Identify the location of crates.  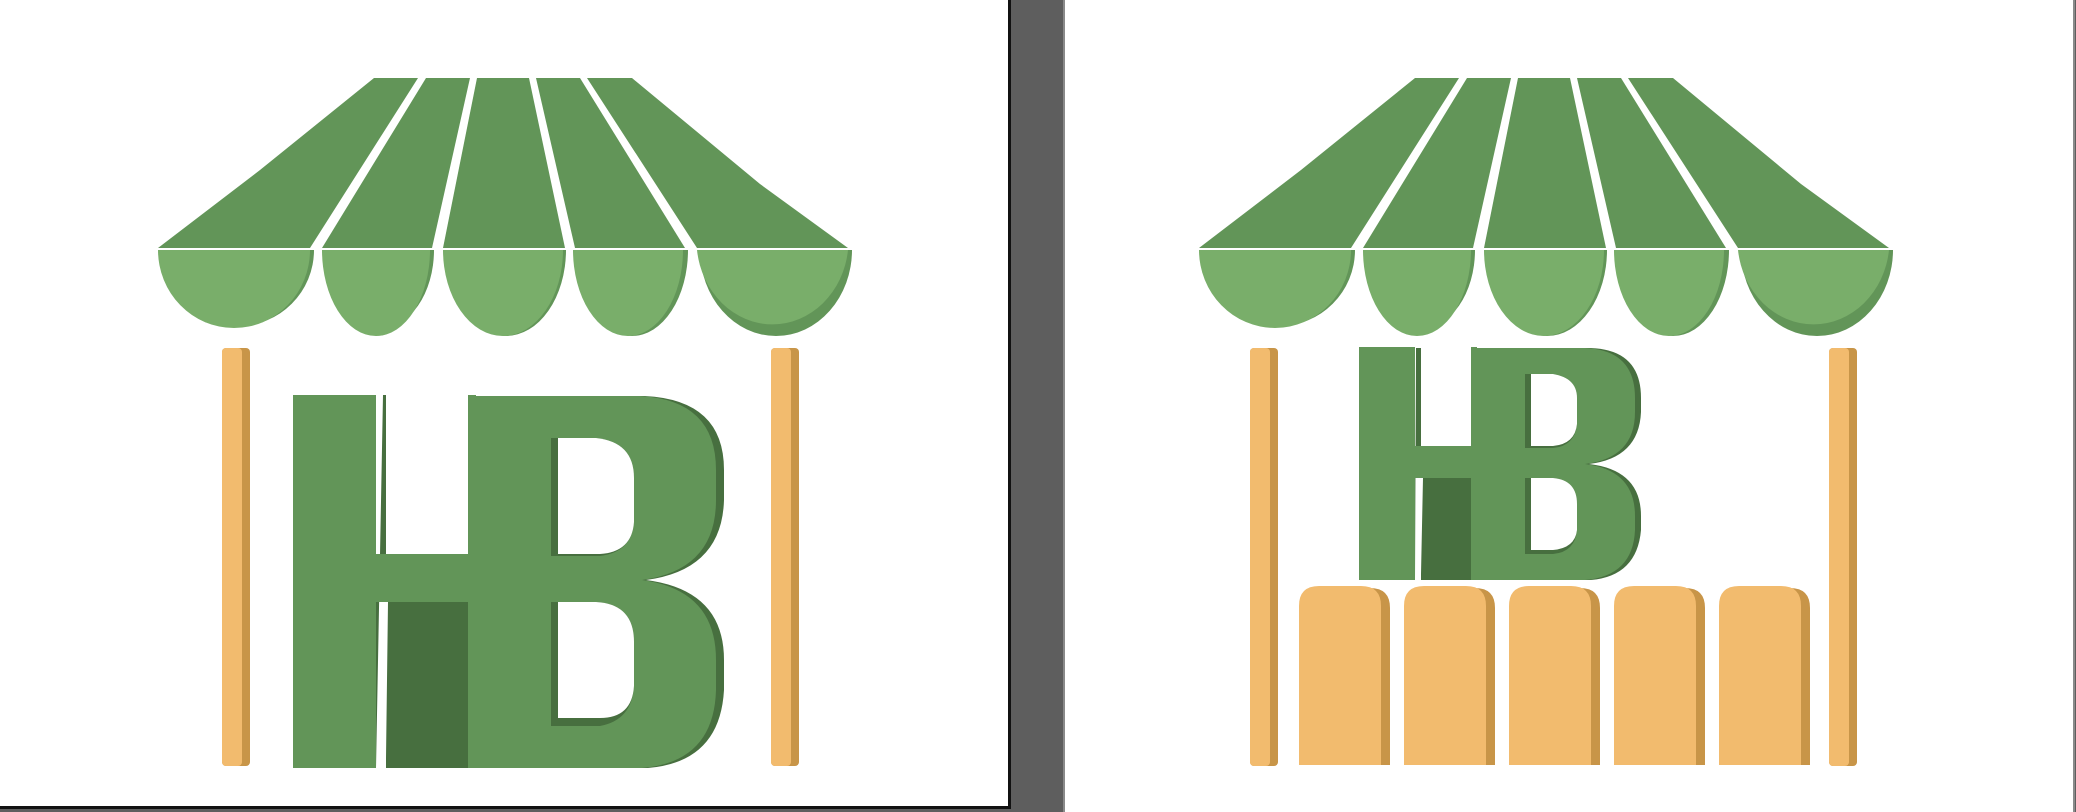
(1554, 675).